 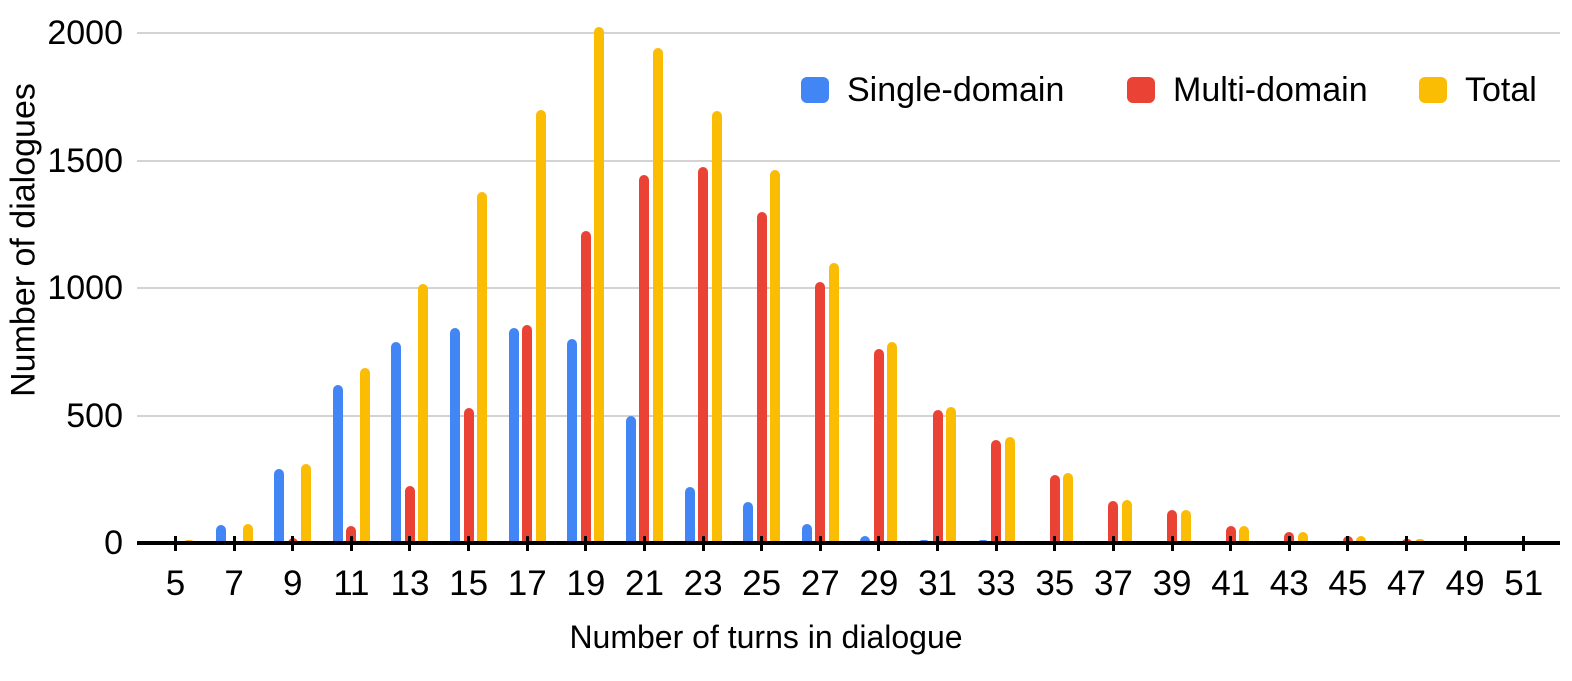 What do you see at coordinates (1141, 90) in the screenshot?
I see `legend-swatch-multi-domain` at bounding box center [1141, 90].